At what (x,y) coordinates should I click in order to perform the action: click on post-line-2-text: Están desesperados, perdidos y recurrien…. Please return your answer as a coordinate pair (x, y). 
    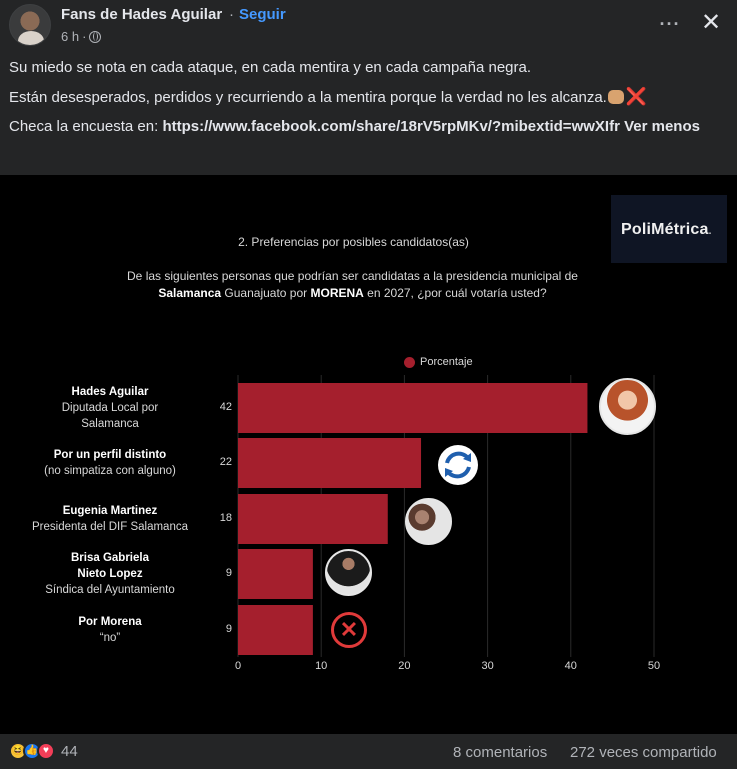
    Looking at the image, I should click on (308, 97).